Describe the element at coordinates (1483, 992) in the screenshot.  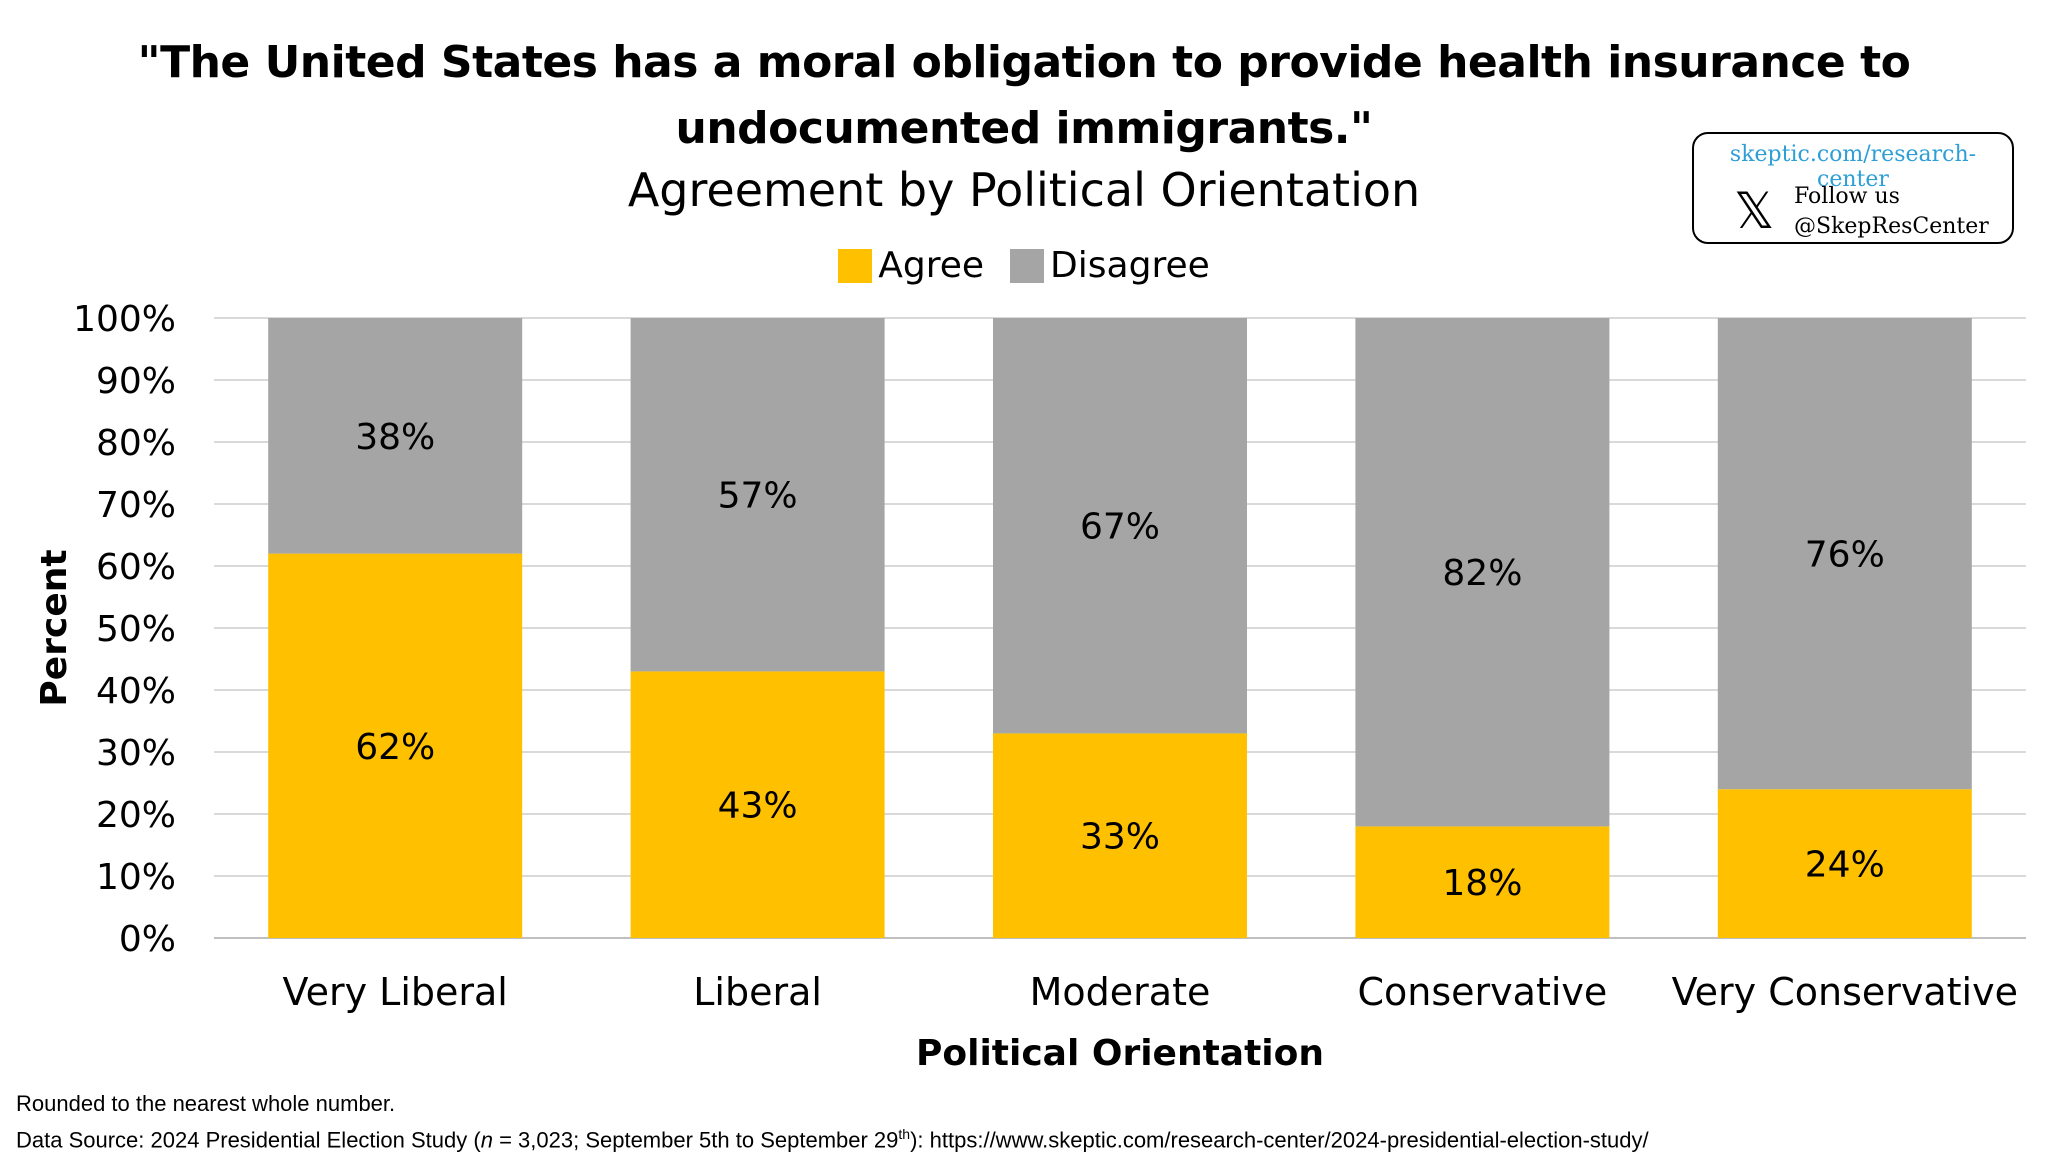
I see `x-tick-label: Conservative` at that location.